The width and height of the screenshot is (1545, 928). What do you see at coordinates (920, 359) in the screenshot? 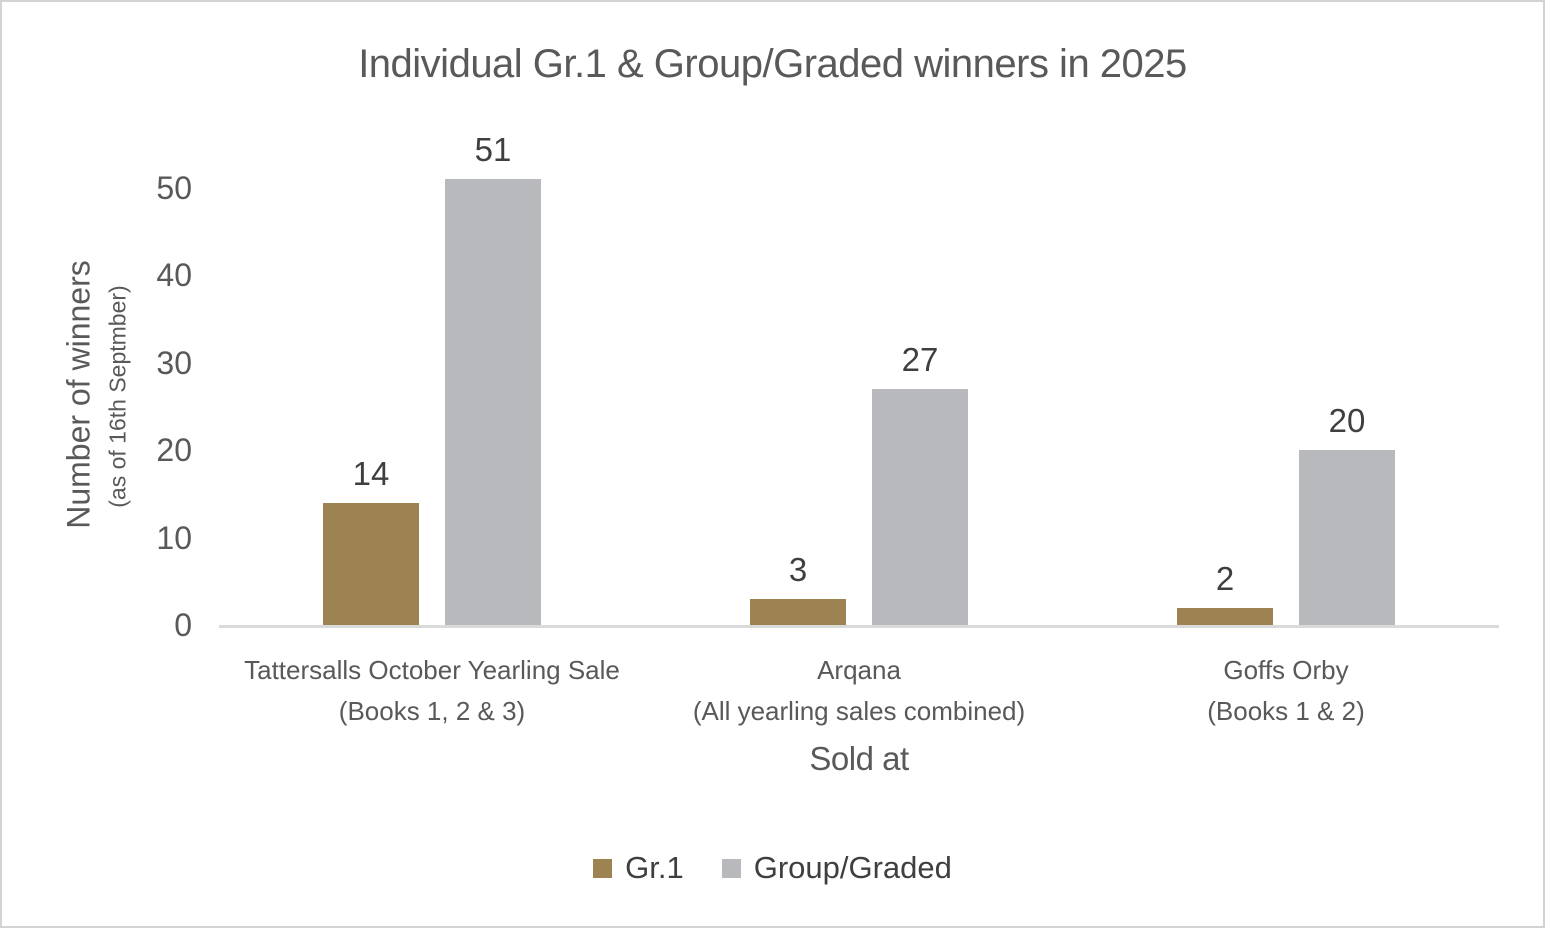
I see `data-label: 27` at bounding box center [920, 359].